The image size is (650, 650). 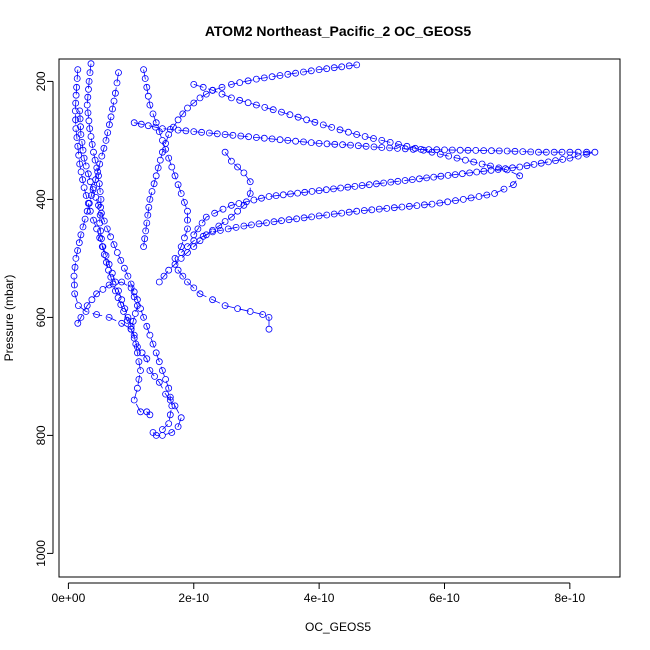 What do you see at coordinates (9, 318) in the screenshot?
I see `y-axis-label: Pressure (mbar)` at bounding box center [9, 318].